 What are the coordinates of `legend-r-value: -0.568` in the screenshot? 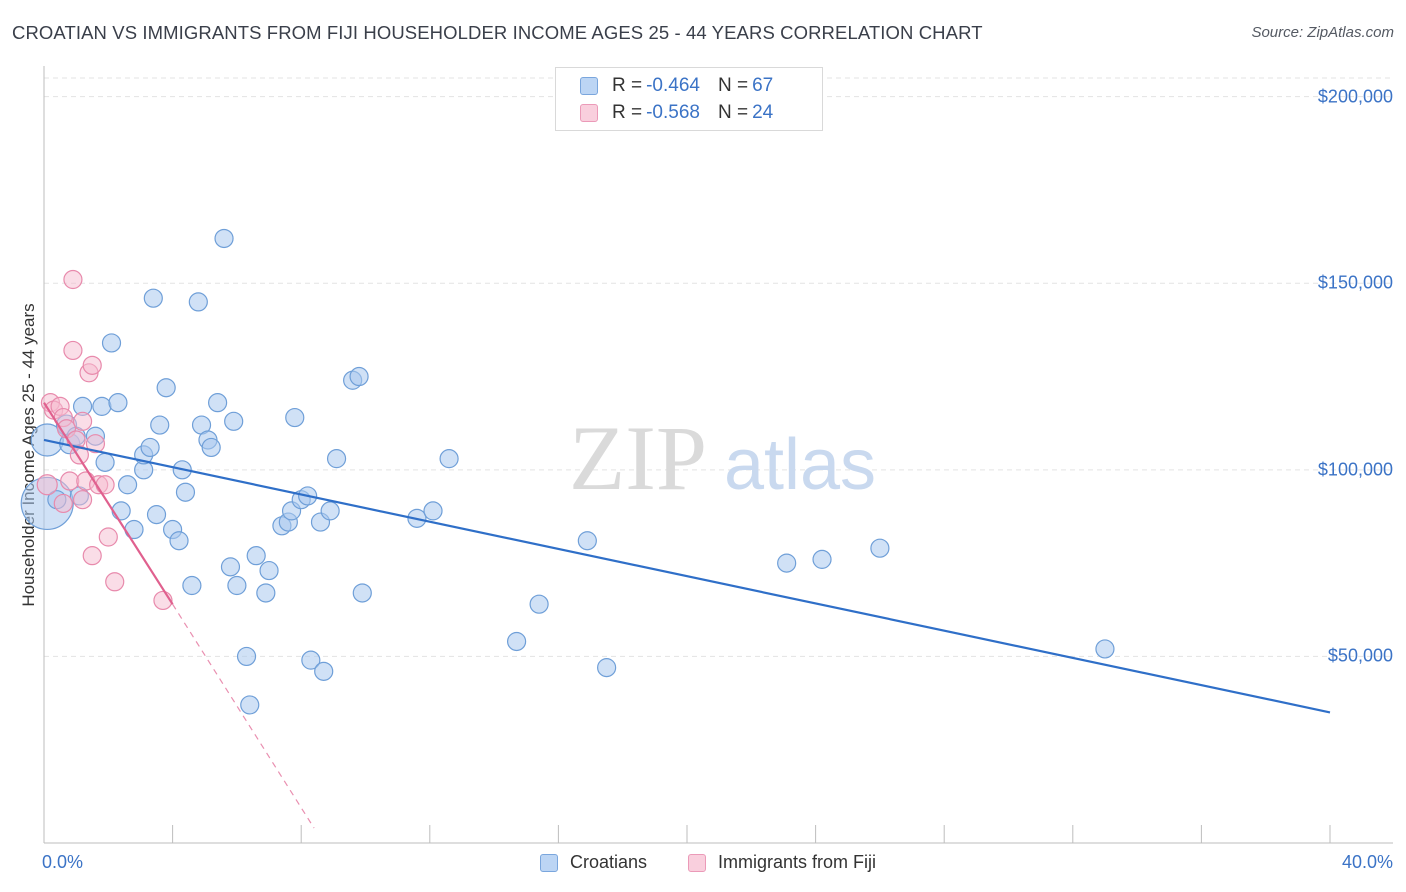 It's located at (673, 112).